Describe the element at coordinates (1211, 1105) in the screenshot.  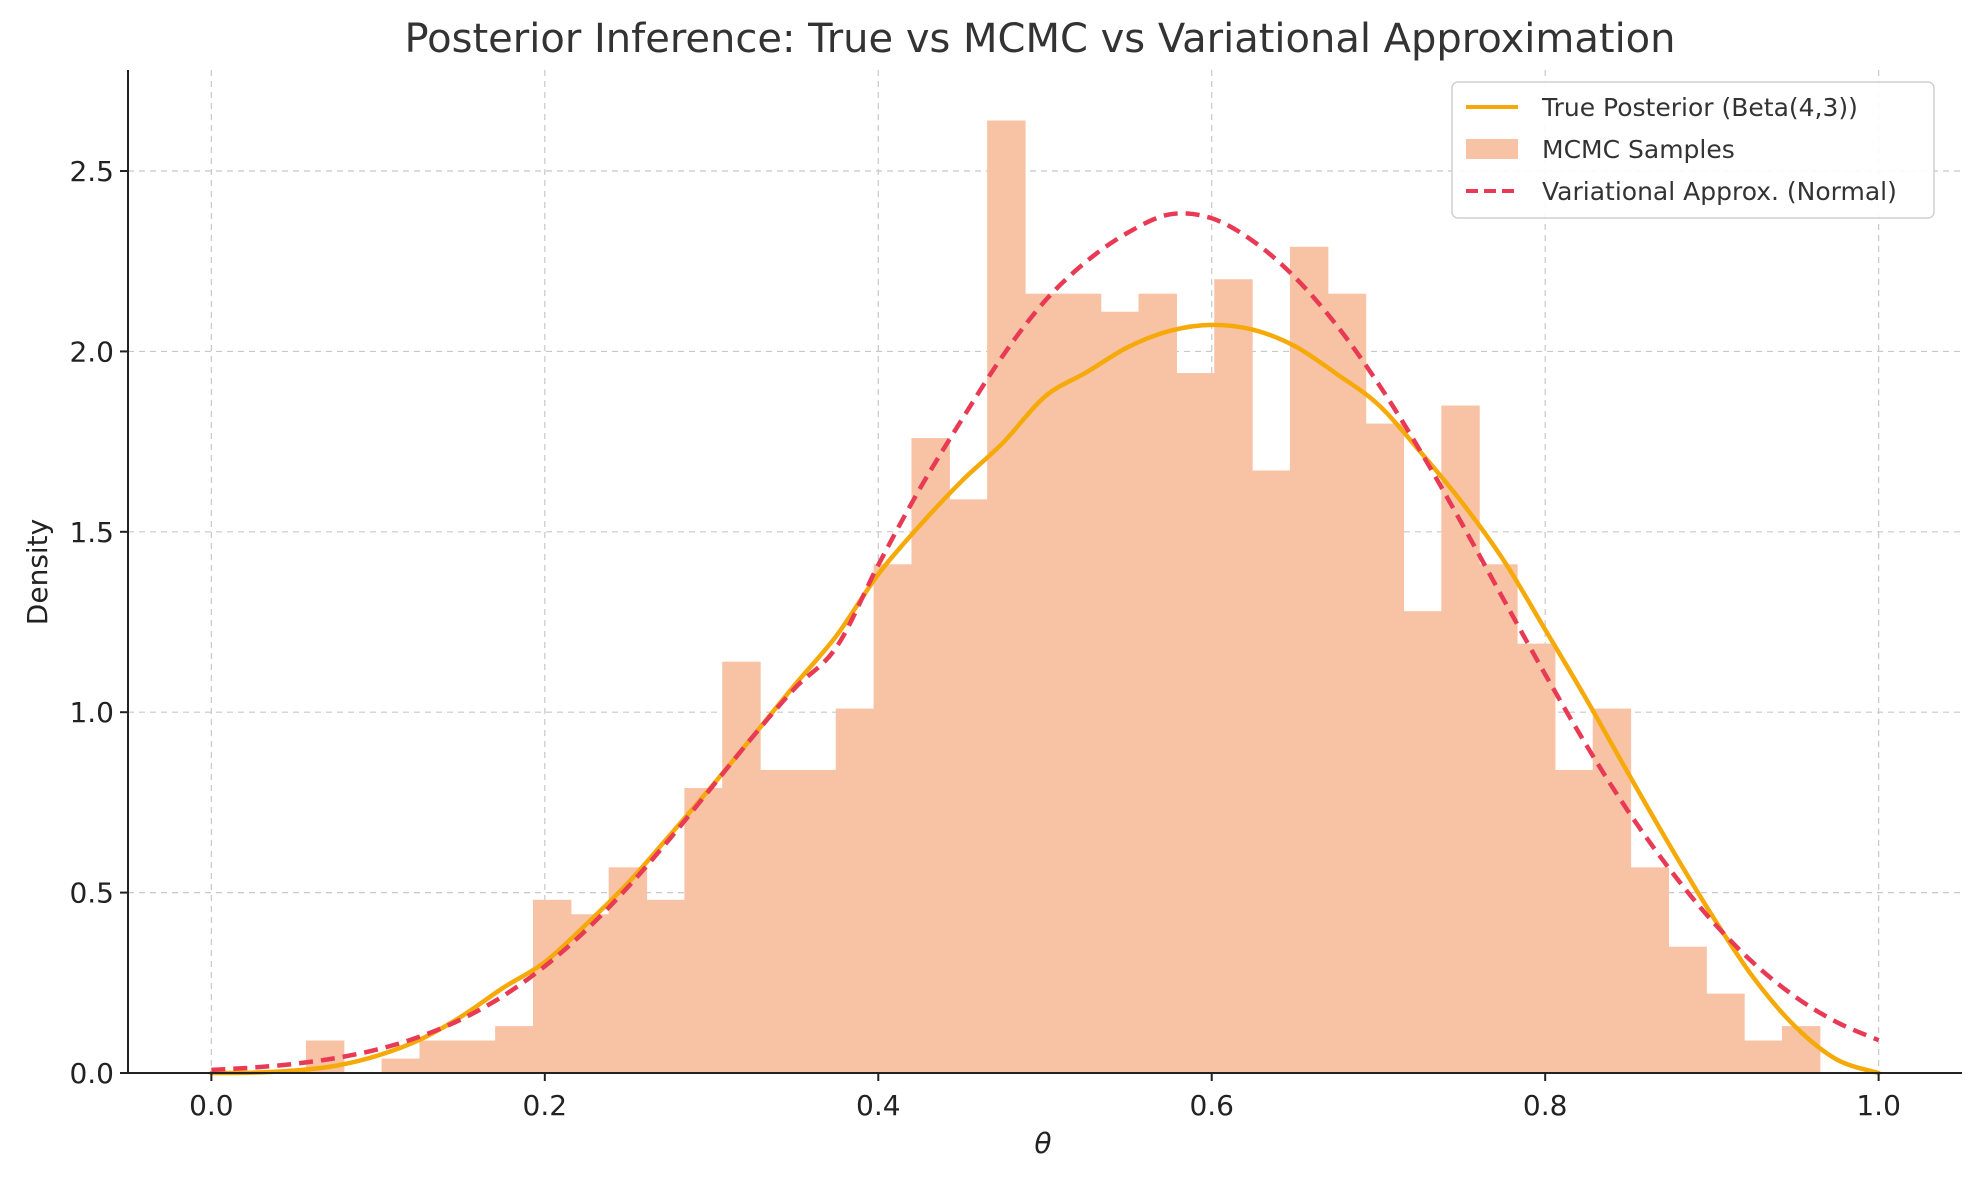
I see `x-tick-label-3: 0.6` at that location.